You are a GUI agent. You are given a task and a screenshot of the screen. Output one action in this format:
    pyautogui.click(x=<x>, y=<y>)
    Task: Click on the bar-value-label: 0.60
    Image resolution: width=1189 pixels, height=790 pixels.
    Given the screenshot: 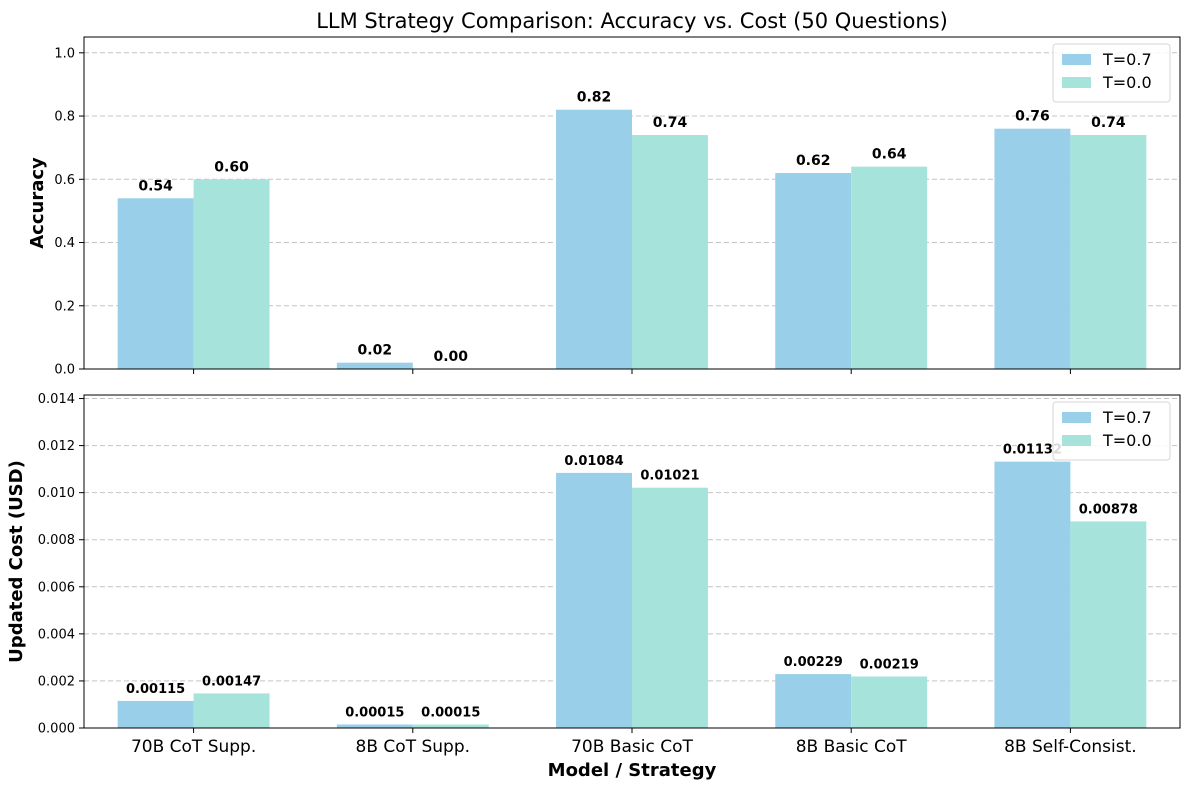 What is the action you would take?
    pyautogui.click(x=231, y=167)
    